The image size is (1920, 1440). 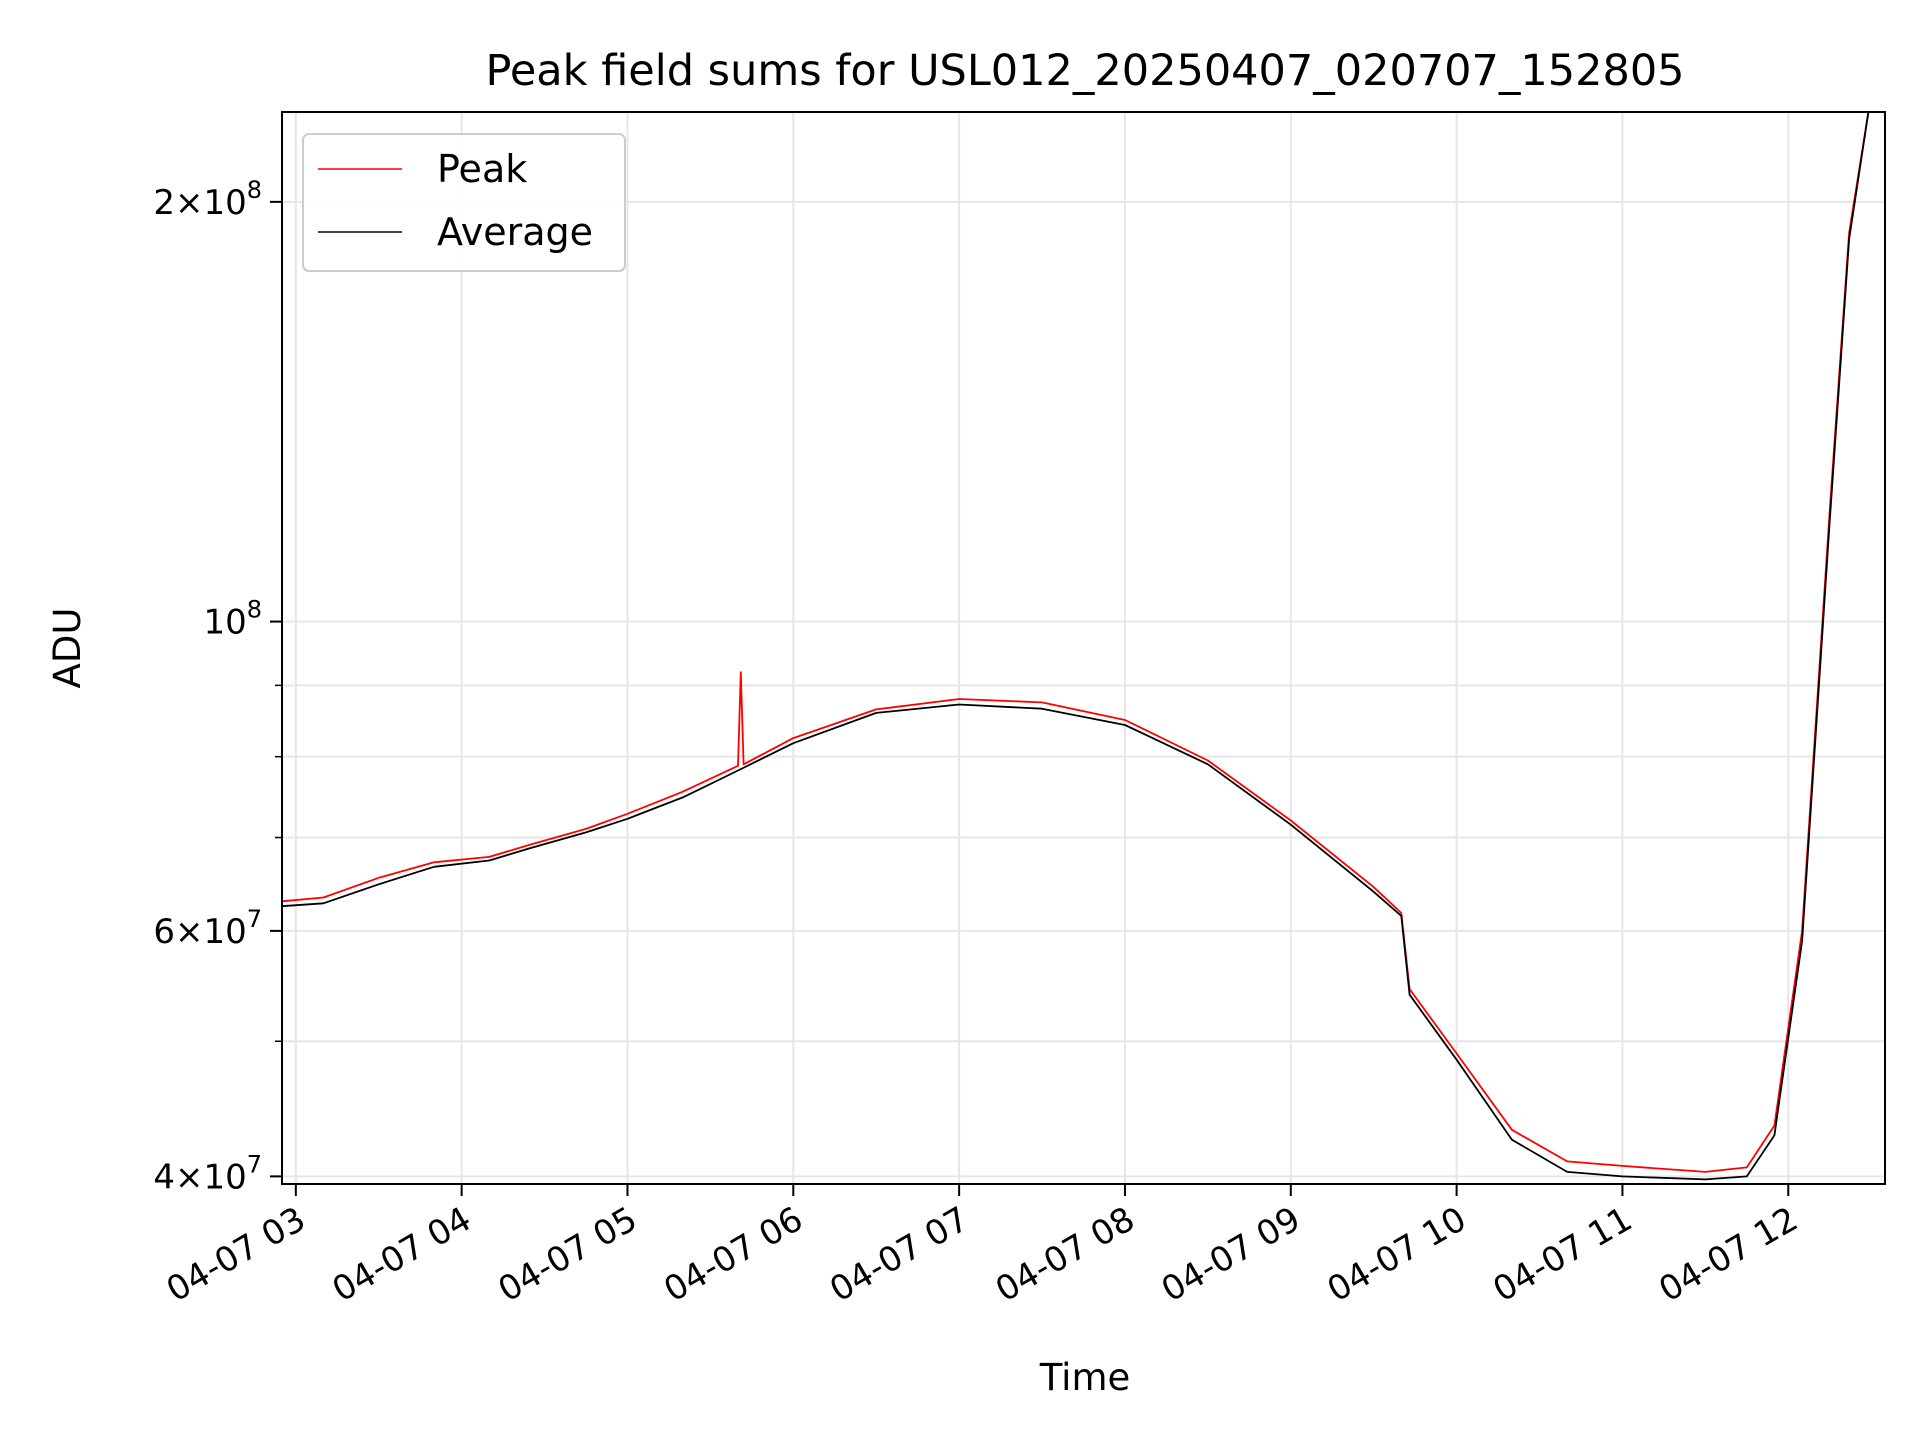 What do you see at coordinates (1085, 1377) in the screenshot?
I see `x-axis-label: Time` at bounding box center [1085, 1377].